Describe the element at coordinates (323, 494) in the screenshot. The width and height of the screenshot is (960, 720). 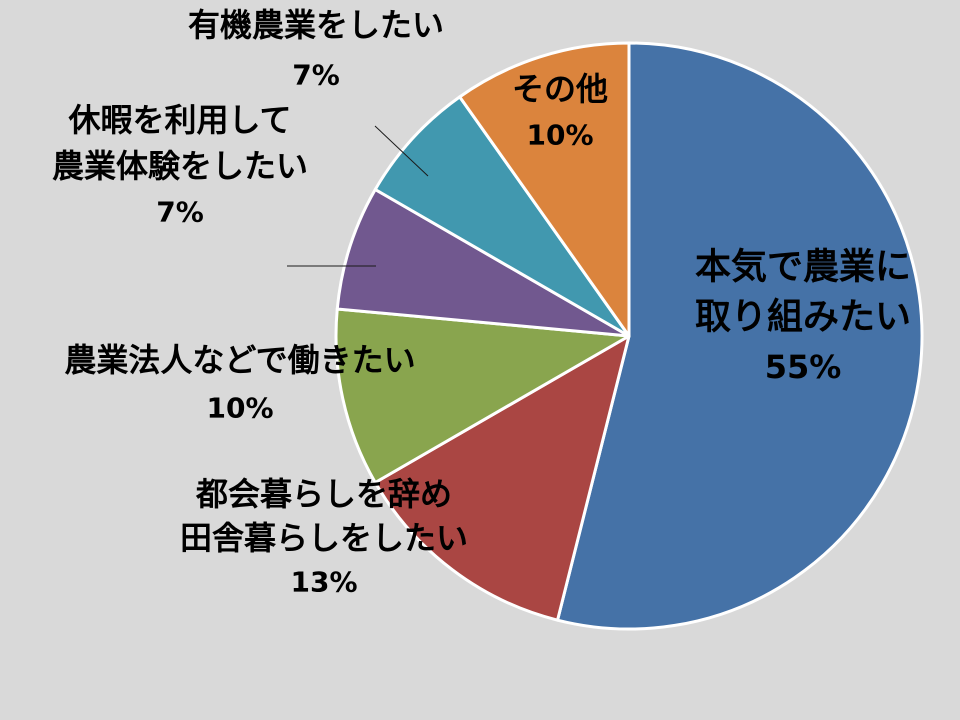
I see `slice-category-label: 都会暮らしを辞め` at that location.